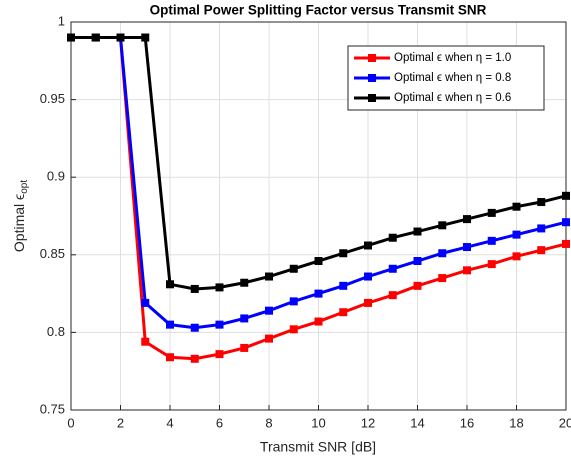 This screenshot has height=464, width=571. What do you see at coordinates (565, 422) in the screenshot?
I see `x-tick-label: 20` at bounding box center [565, 422].